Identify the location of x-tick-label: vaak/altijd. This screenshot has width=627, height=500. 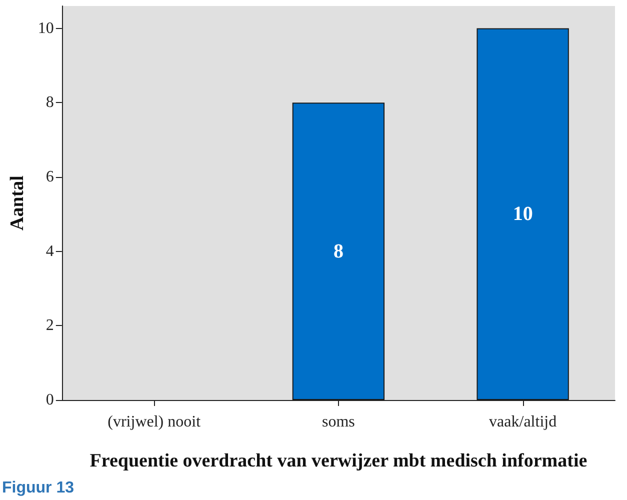
(523, 422).